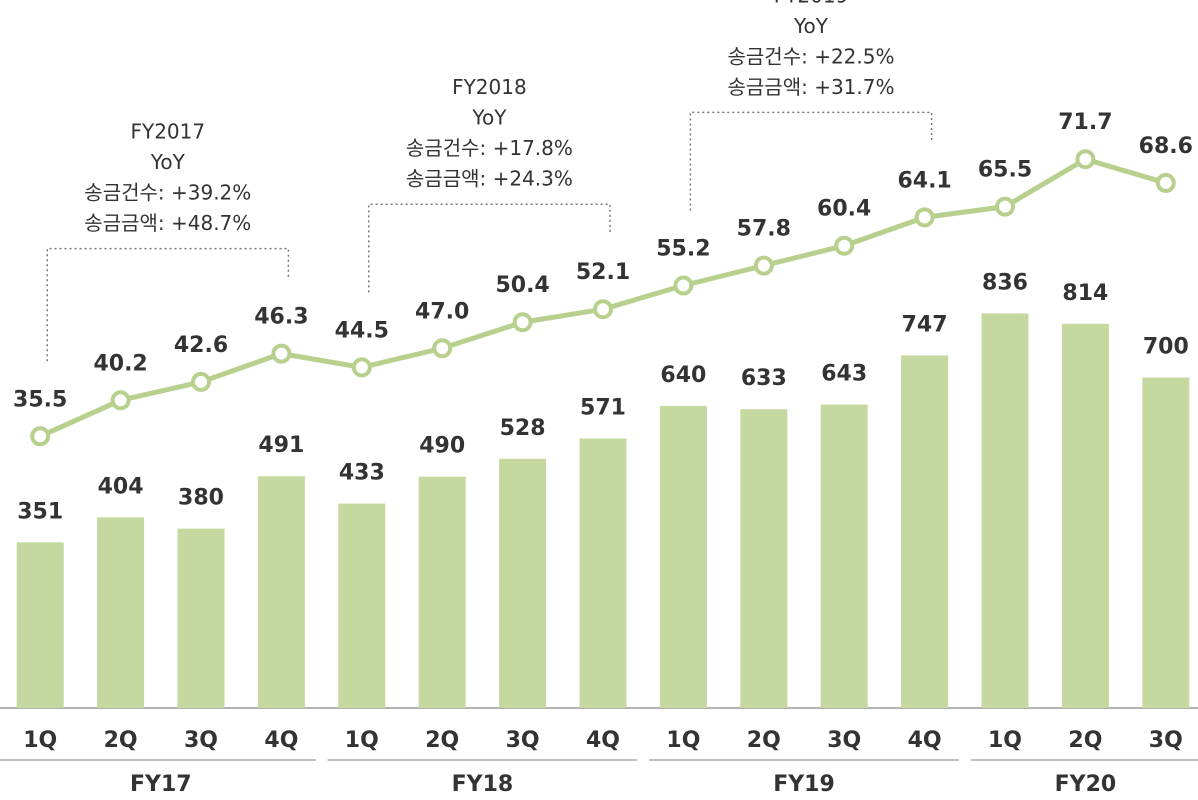 The height and width of the screenshot is (800, 1198). I want to click on bar-value-label: 700, so click(1166, 347).